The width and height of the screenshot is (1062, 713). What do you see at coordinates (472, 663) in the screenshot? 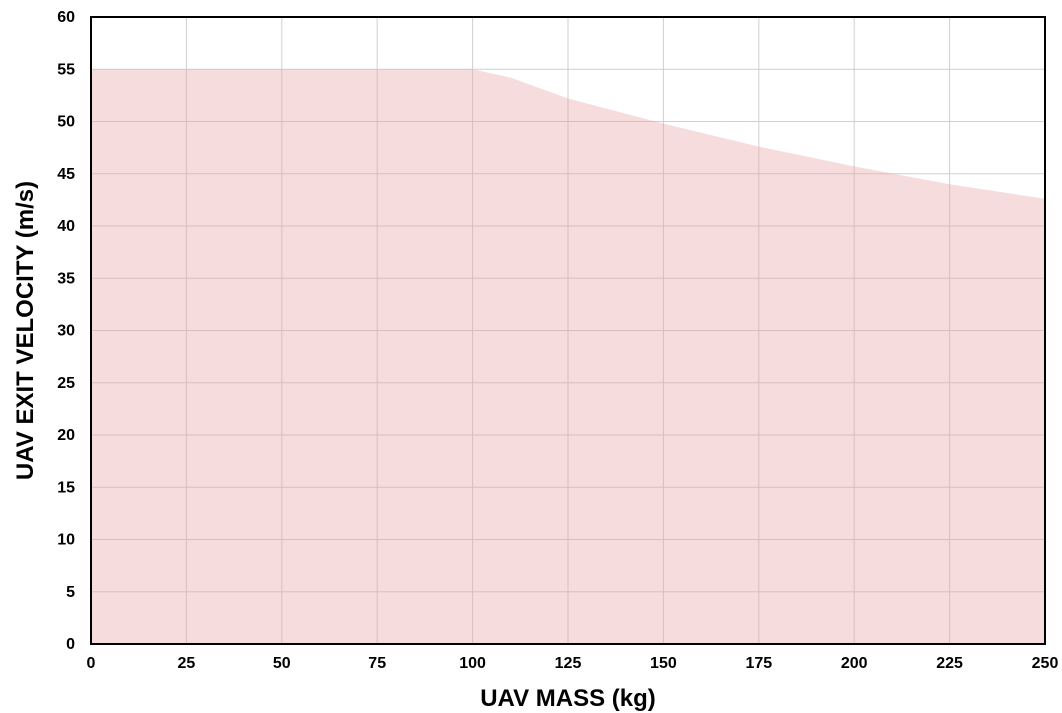
I see `x-tick-label: 100` at bounding box center [472, 663].